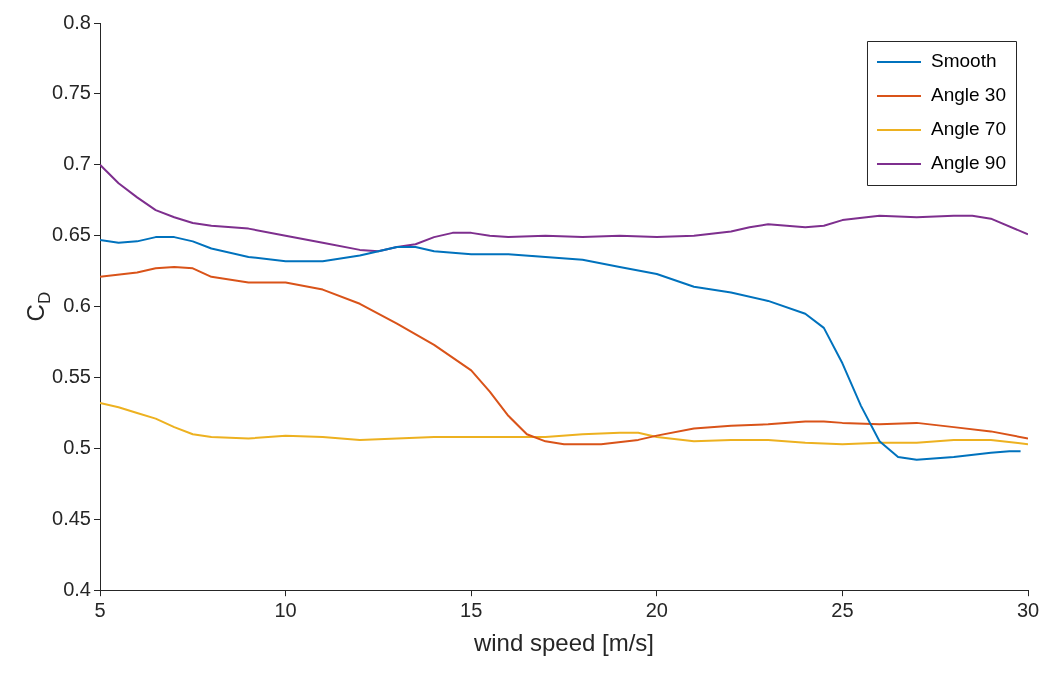 This screenshot has width=1054, height=675. I want to click on y-tick-label: 0.7, so click(77, 163).